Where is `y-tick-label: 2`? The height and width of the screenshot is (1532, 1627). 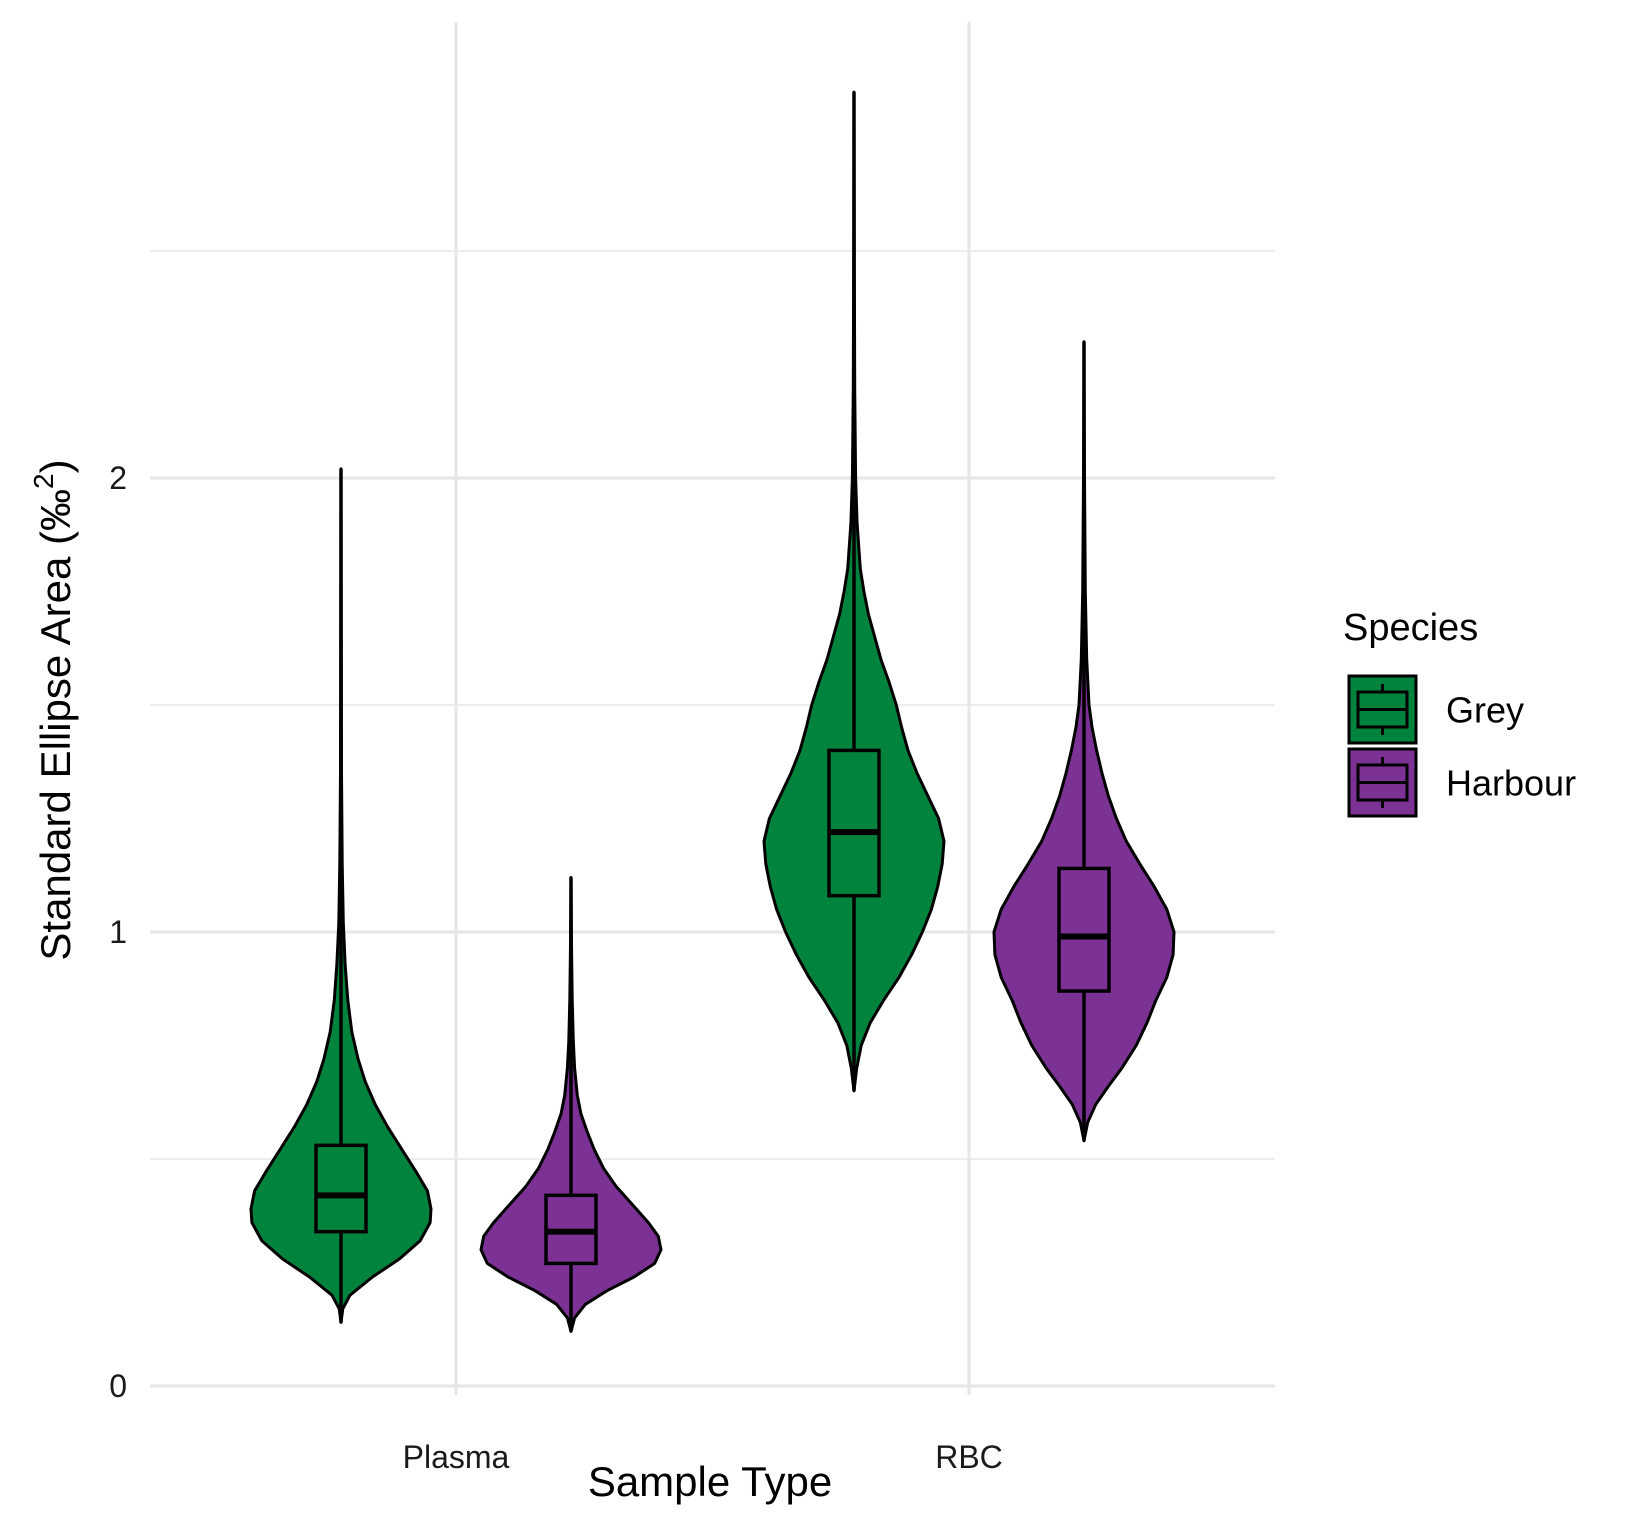 y-tick-label: 2 is located at coordinates (118, 478).